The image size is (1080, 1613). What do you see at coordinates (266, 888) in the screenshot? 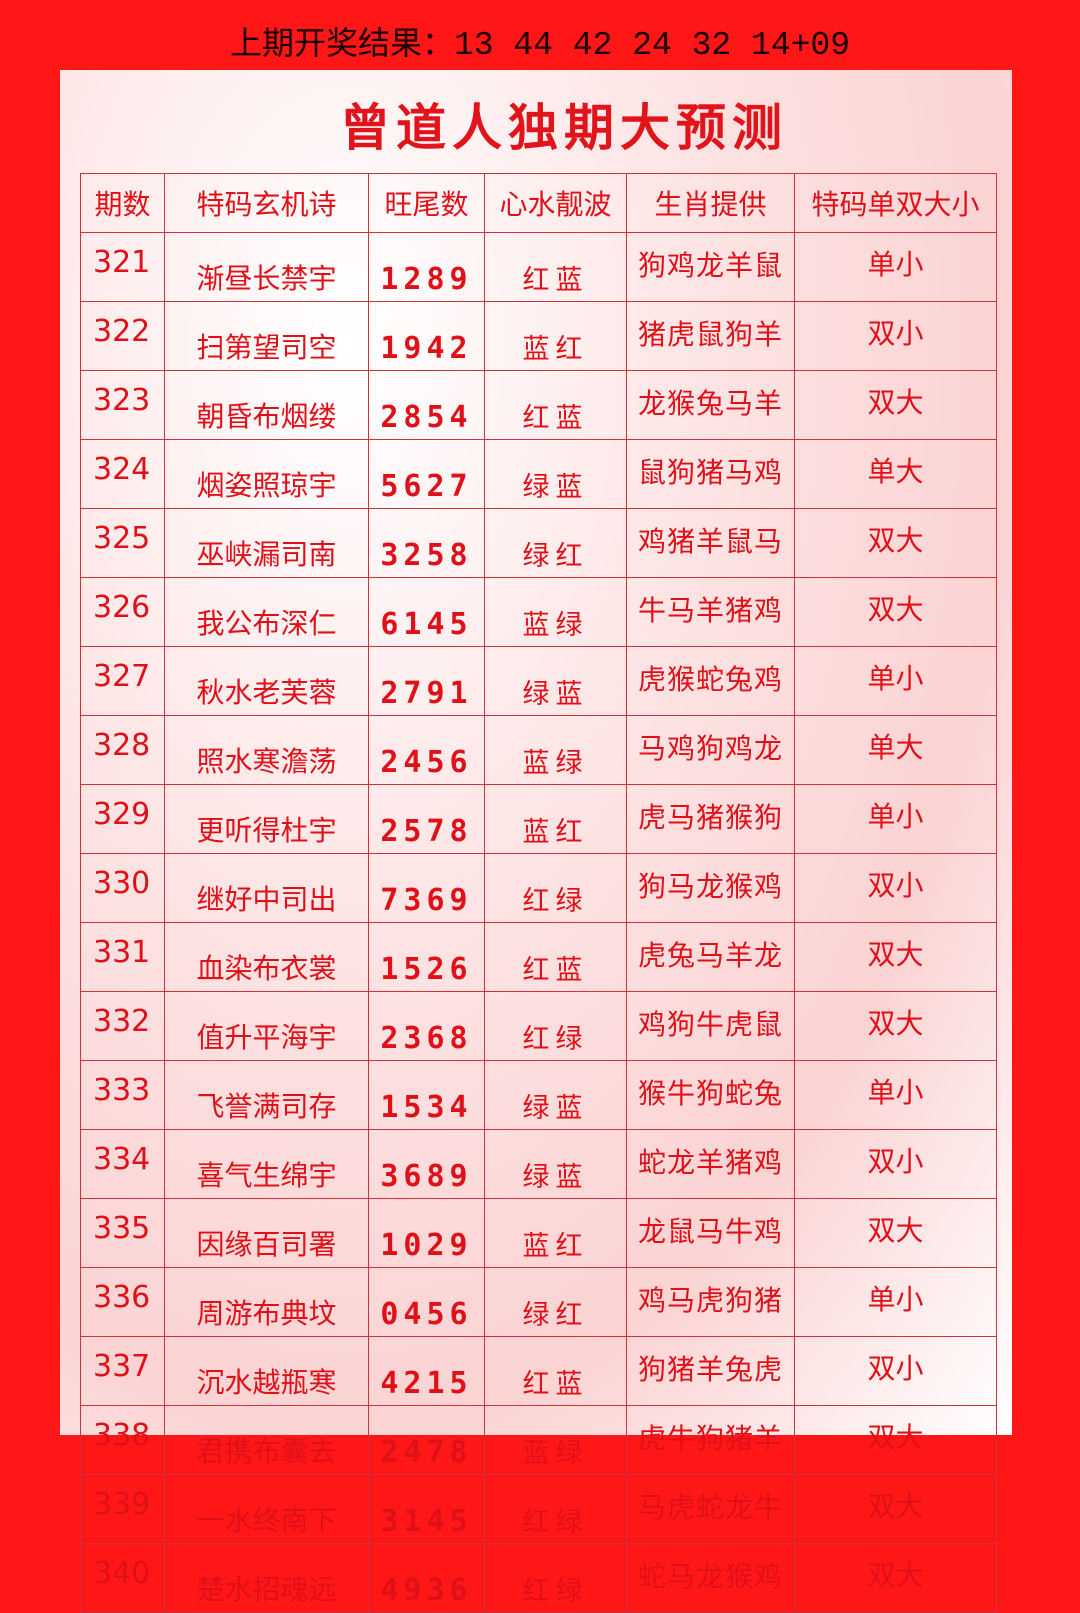
I see `poem-cell: 继好中司出` at bounding box center [266, 888].